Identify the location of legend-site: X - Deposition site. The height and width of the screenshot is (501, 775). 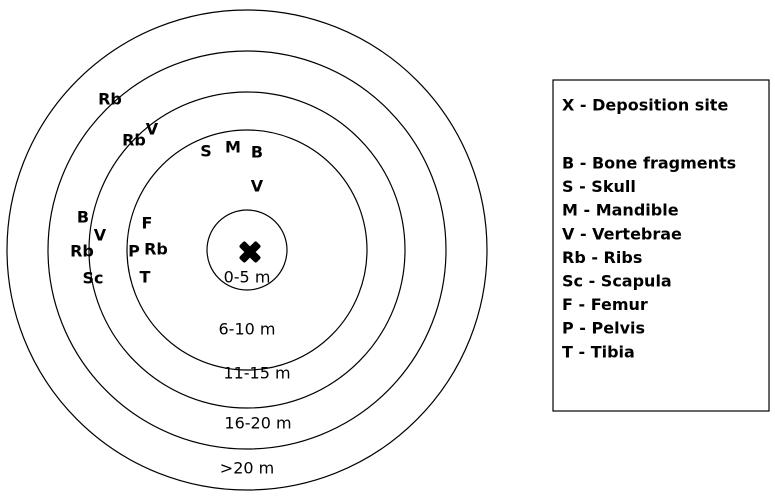
(645, 105).